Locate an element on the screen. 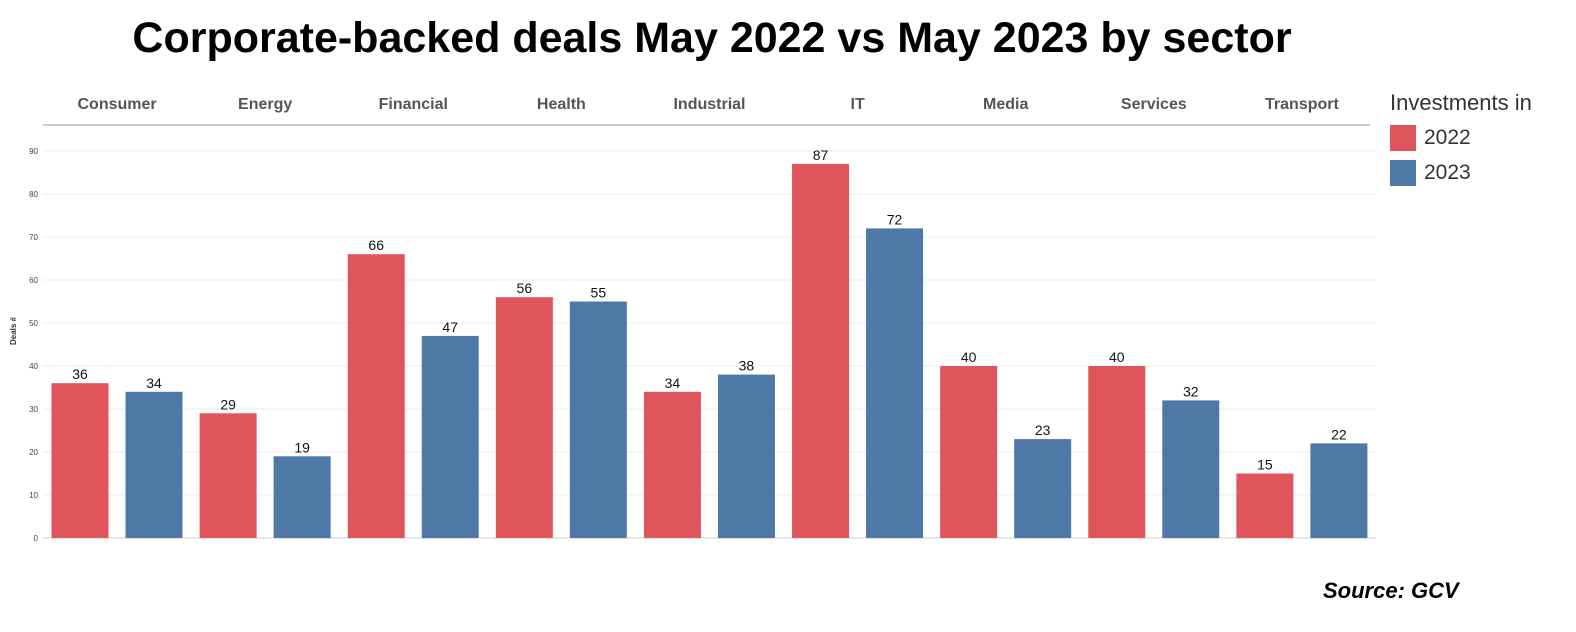 This screenshot has height=632, width=1576. facet-label-it: IT is located at coordinates (858, 104).